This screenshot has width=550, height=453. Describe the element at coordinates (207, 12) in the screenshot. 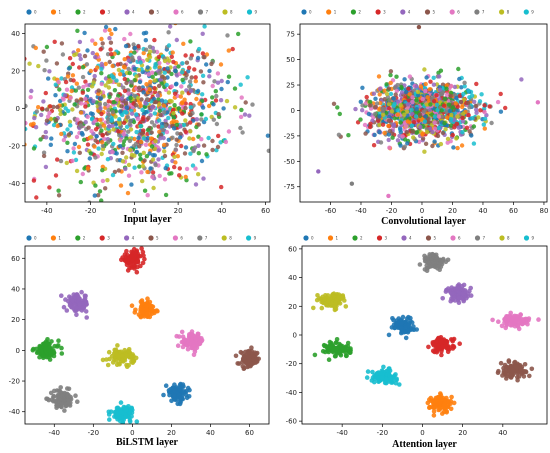

I see `legend-label-input-layer-7: 7` at that location.